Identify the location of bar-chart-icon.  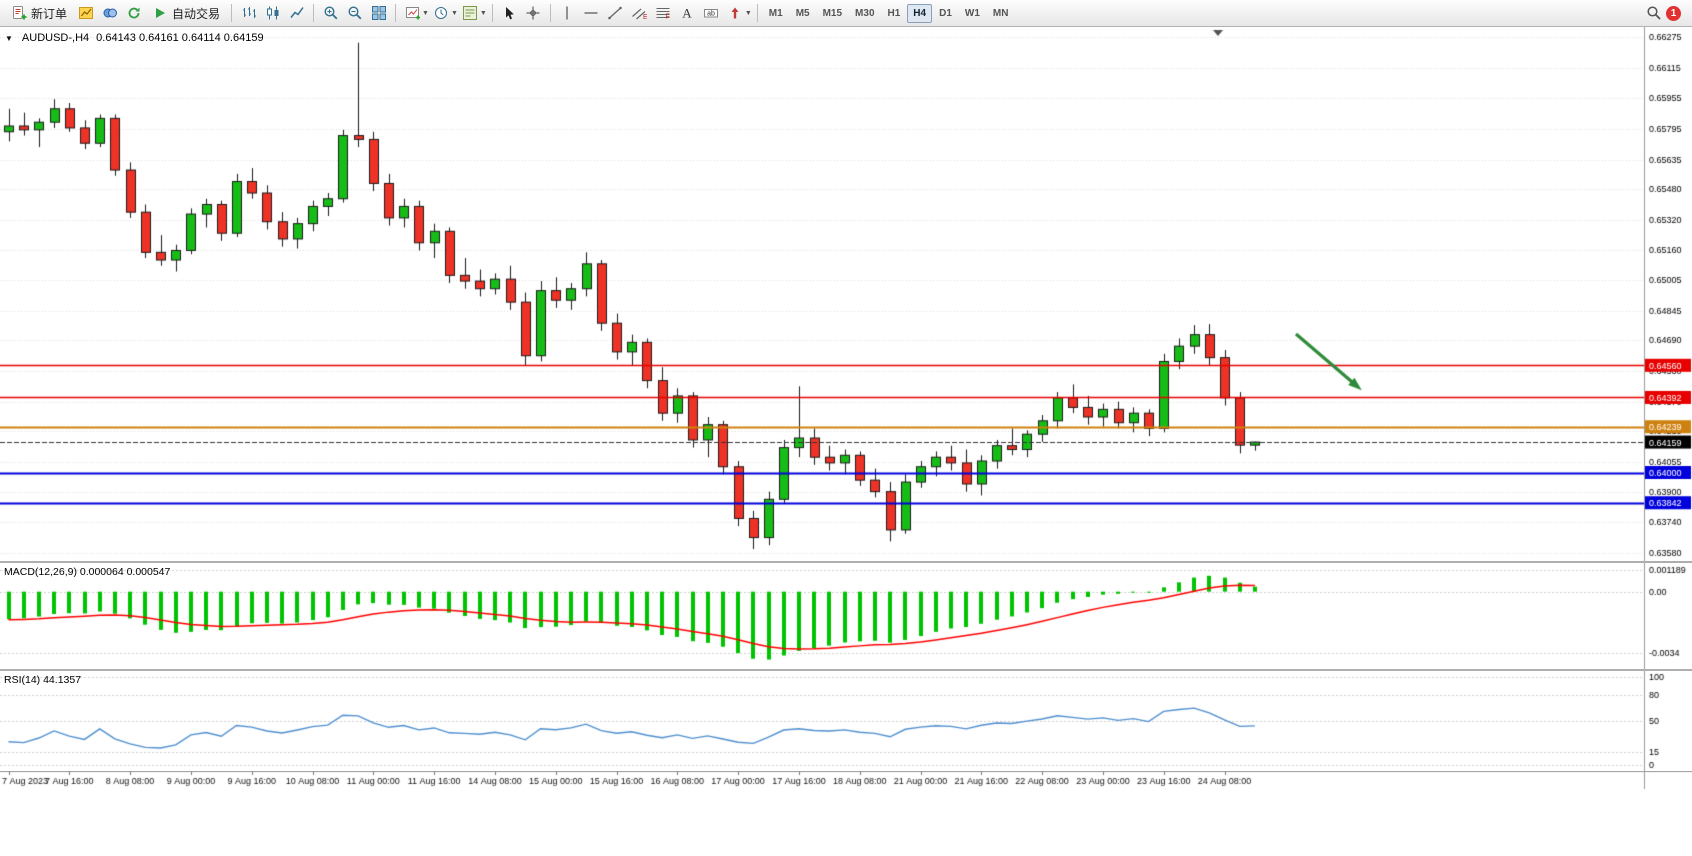
(249, 13).